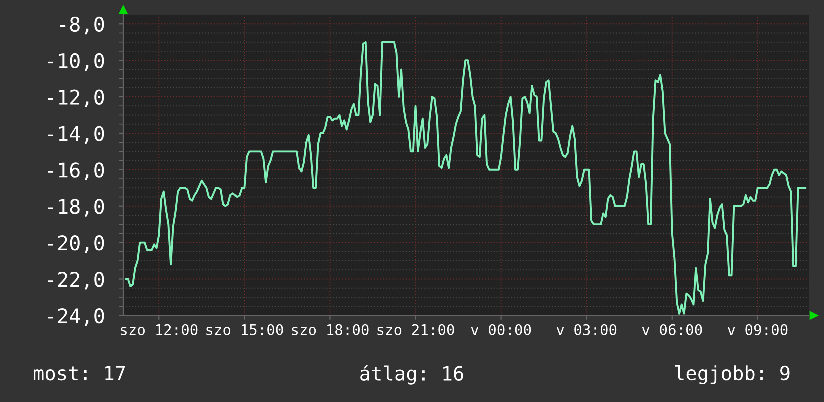 This screenshot has width=824, height=402. Describe the element at coordinates (76, 135) in the screenshot. I see `y-tick-label: -14,0` at that location.